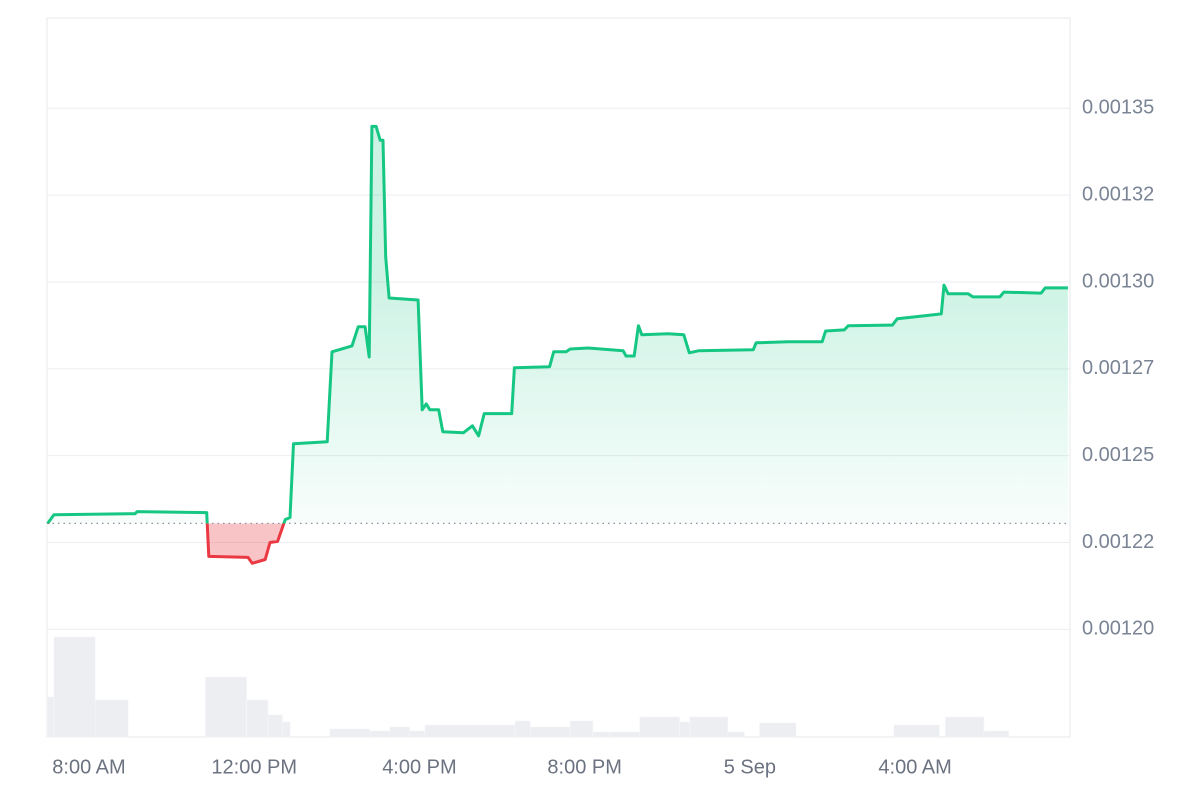 Image resolution: width=1200 pixels, height=800 pixels. Describe the element at coordinates (1118, 455) in the screenshot. I see `y-tick-label: 0.00125` at that location.